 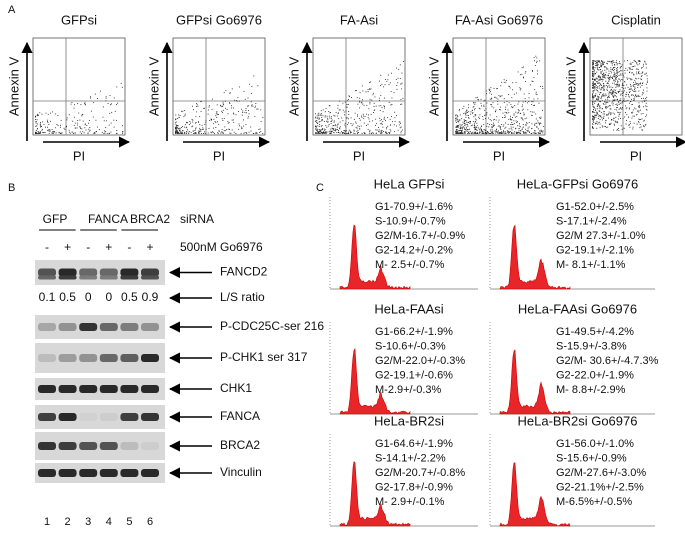 I want to click on blot-label: BRCA2, so click(x=240, y=445).